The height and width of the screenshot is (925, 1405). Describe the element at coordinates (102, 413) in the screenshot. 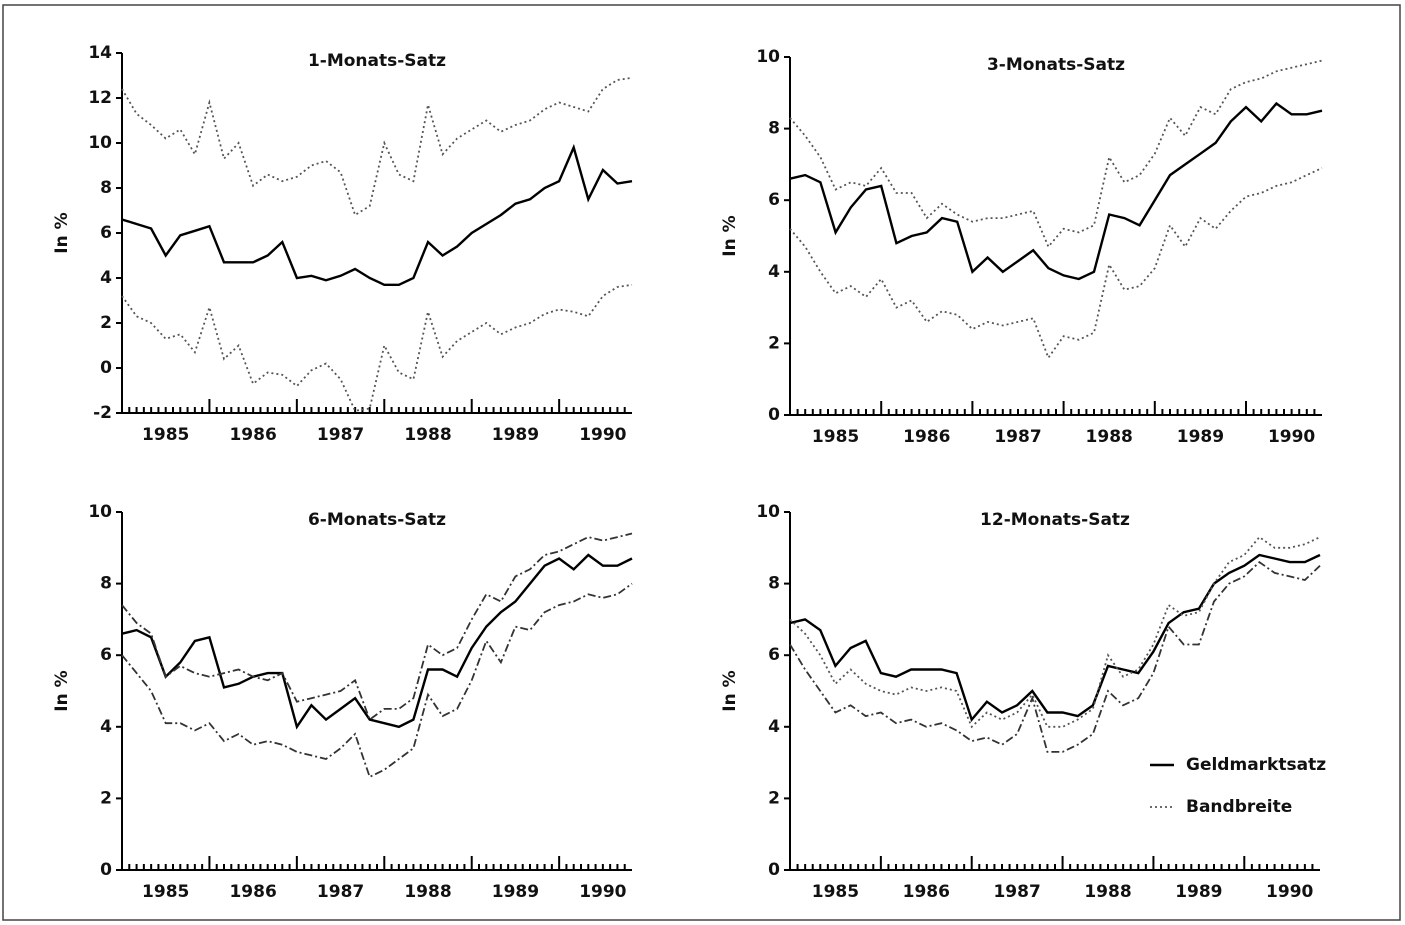

I see `y-tick-label: -2` at that location.